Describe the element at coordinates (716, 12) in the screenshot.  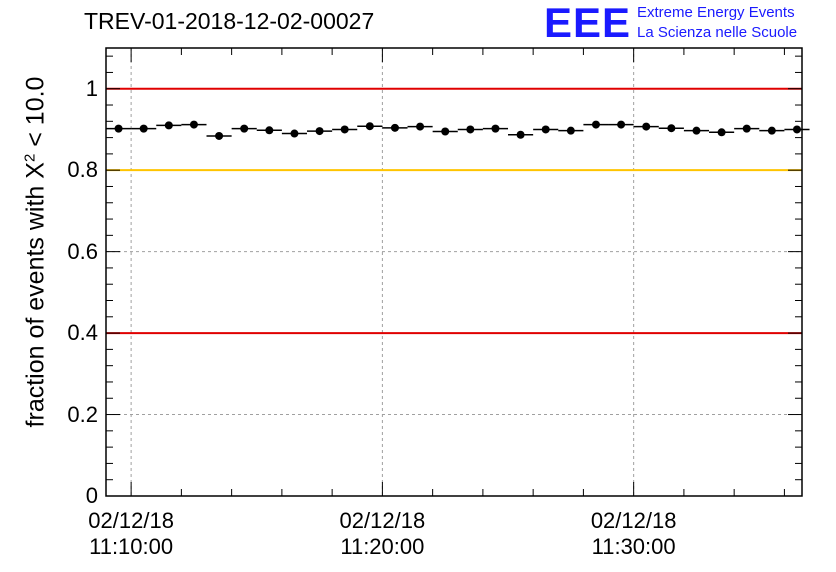
I see `logo-line-1: Extreme Energy Events` at that location.